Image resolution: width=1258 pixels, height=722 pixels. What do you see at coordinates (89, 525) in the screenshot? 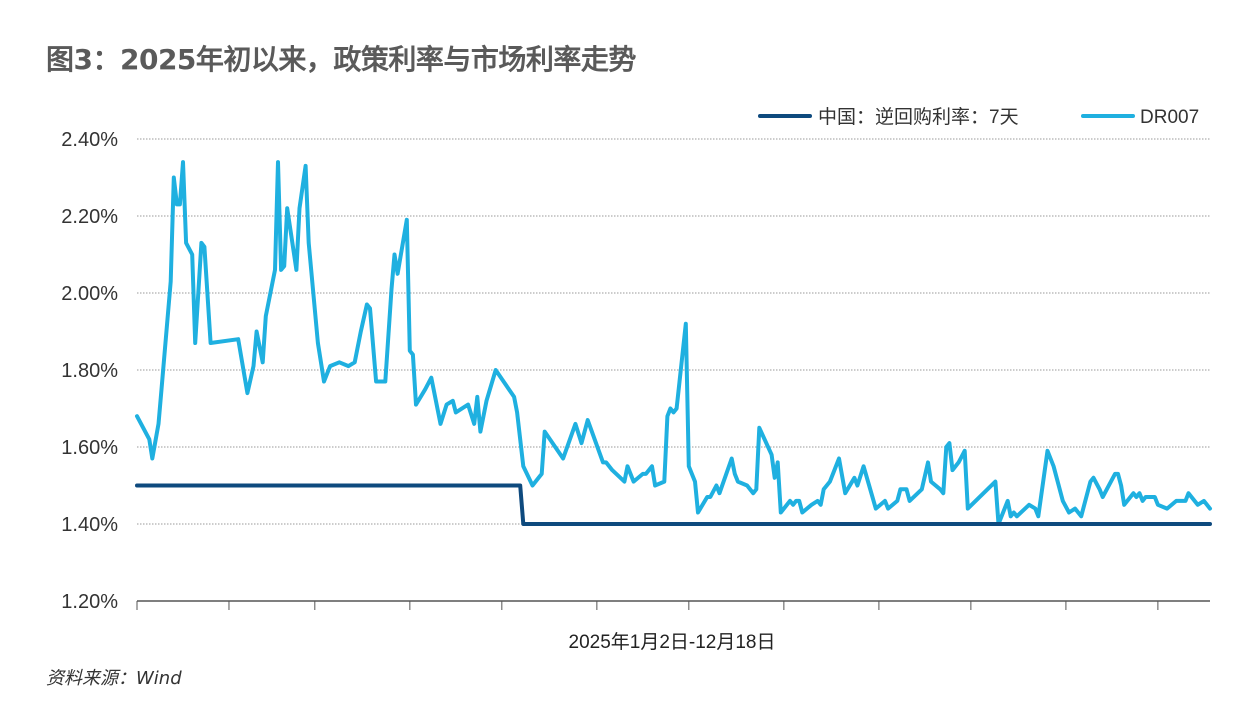
I see `y-tick-label: 1.40%` at bounding box center [89, 525].